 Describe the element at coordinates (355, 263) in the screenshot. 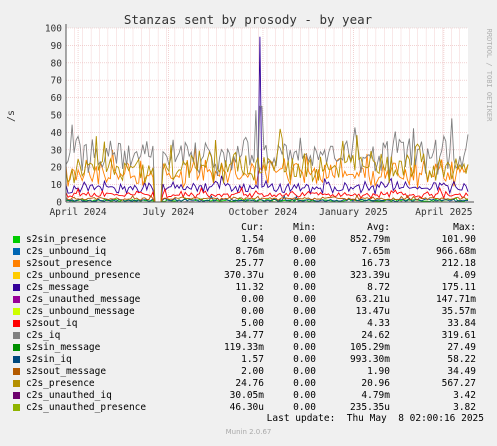

I see `legend-avg-value: 16.73` at that location.